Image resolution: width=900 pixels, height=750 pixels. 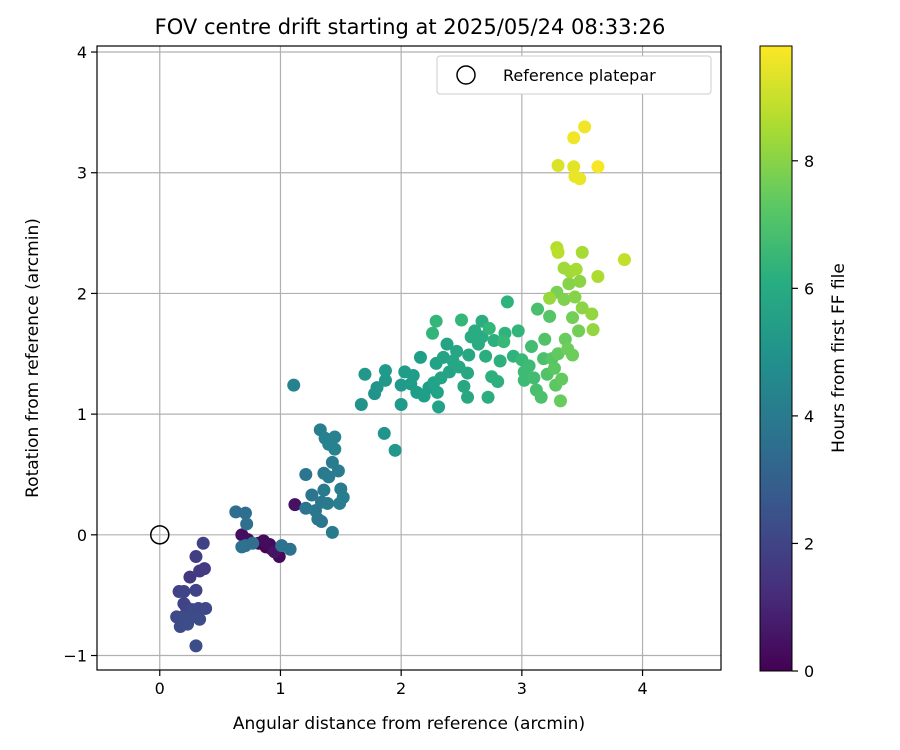 What do you see at coordinates (579, 75) in the screenshot?
I see `legend-entry-reference: Reference platepar` at bounding box center [579, 75].